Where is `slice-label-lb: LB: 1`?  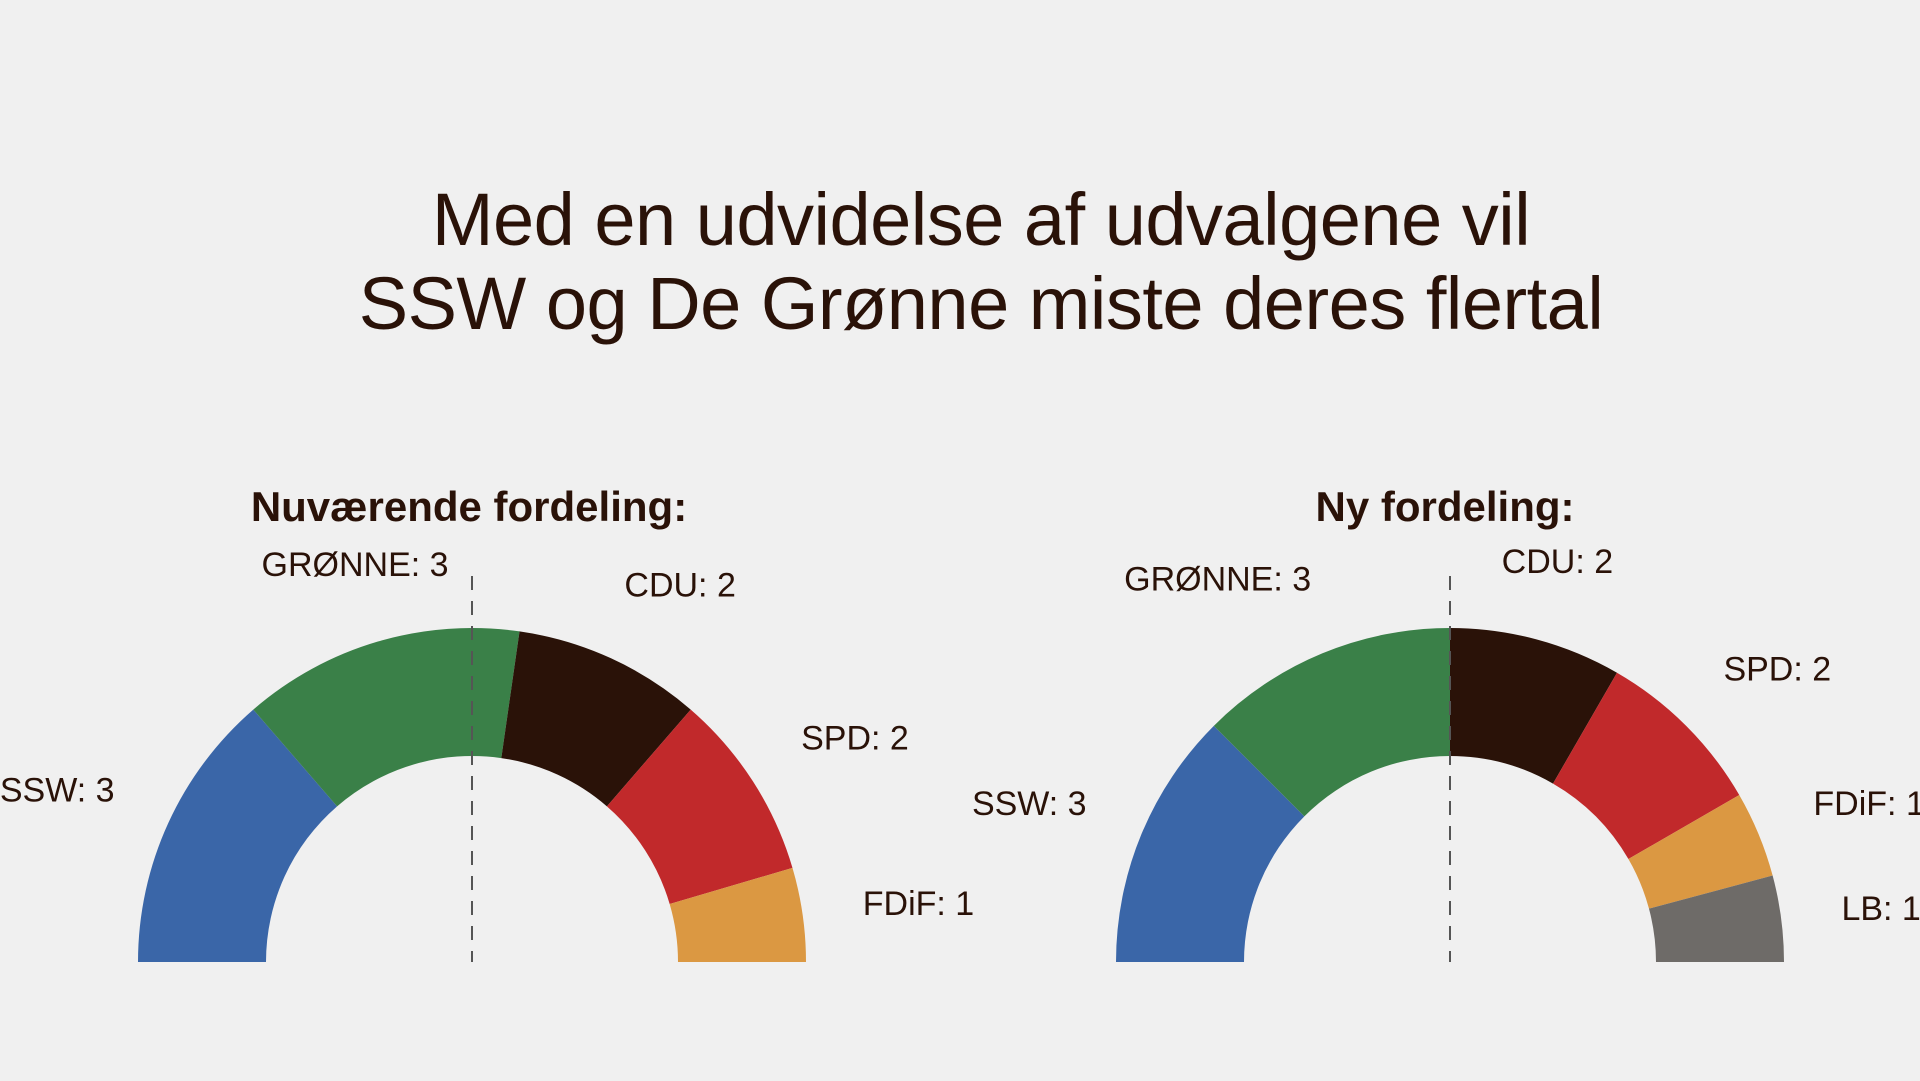
slice-label-lb: LB: 1 is located at coordinates (1880, 909).